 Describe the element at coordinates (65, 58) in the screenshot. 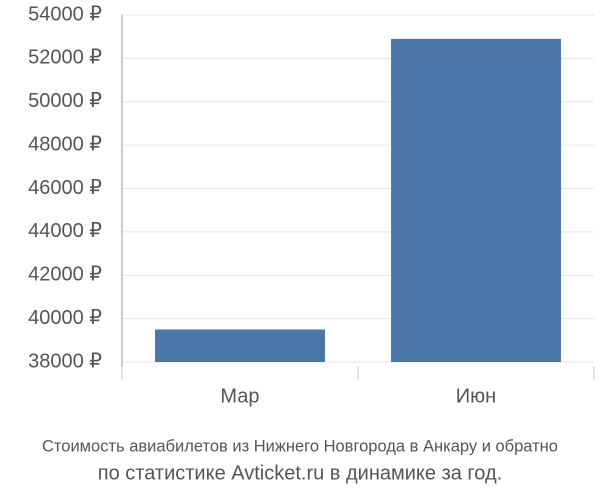

I see `y-tick-label: 52000 ₽` at that location.